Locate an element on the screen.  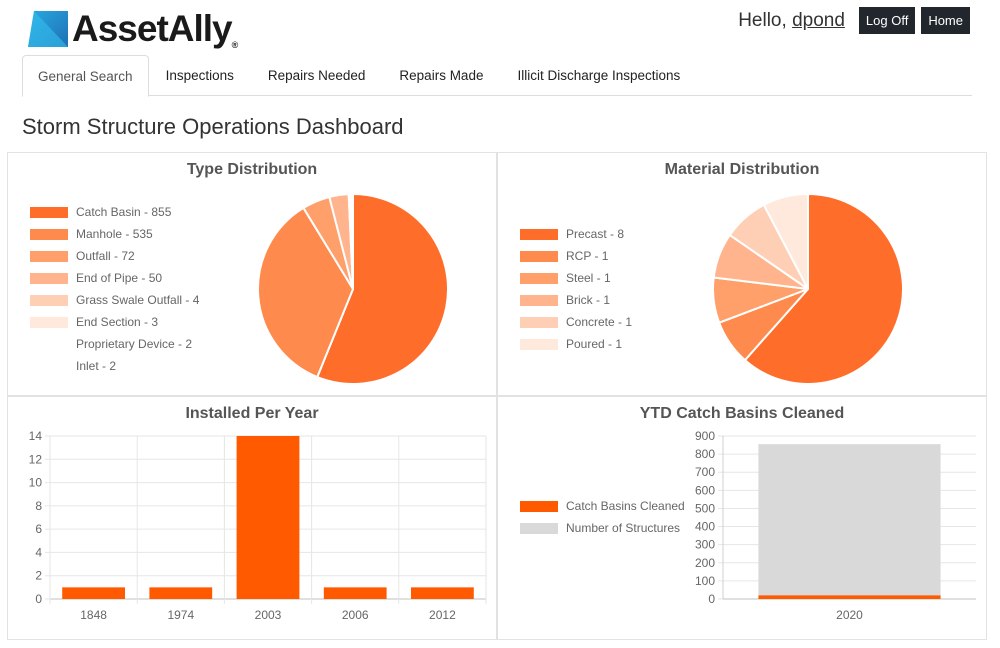
legend-item-manhole-535: Manhole - 535 is located at coordinates (114, 234).